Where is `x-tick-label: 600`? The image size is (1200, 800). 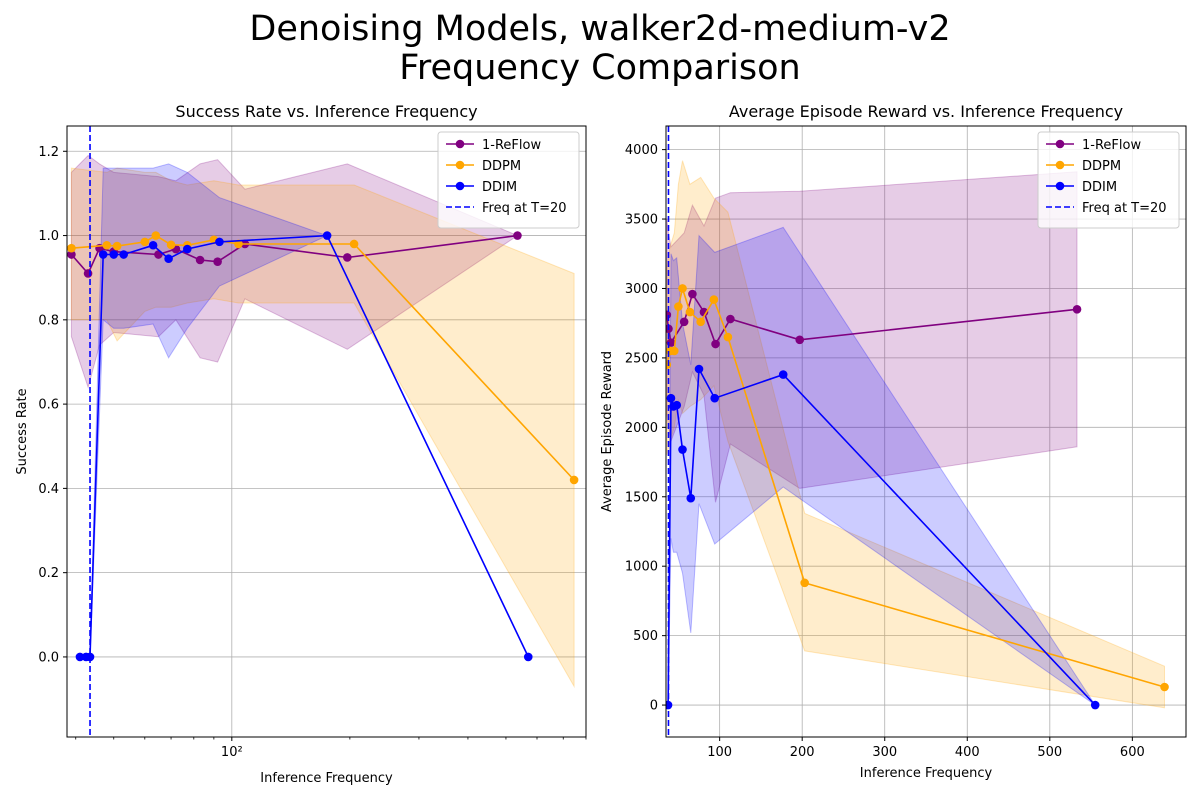
x-tick-label: 600 is located at coordinates (1132, 752).